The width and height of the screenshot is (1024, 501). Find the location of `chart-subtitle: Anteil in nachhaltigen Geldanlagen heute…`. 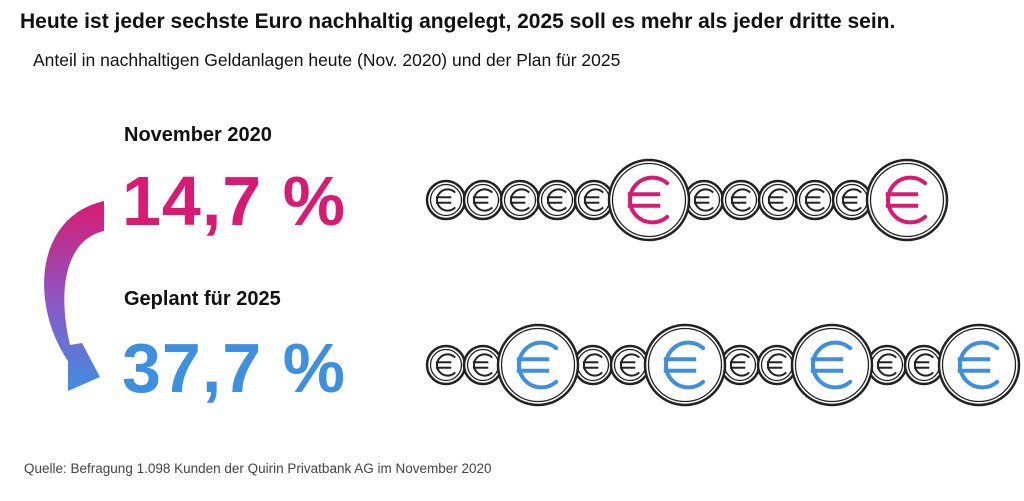

chart-subtitle: Anteil in nachhaltigen Geldanlagen heute… is located at coordinates (327, 60).